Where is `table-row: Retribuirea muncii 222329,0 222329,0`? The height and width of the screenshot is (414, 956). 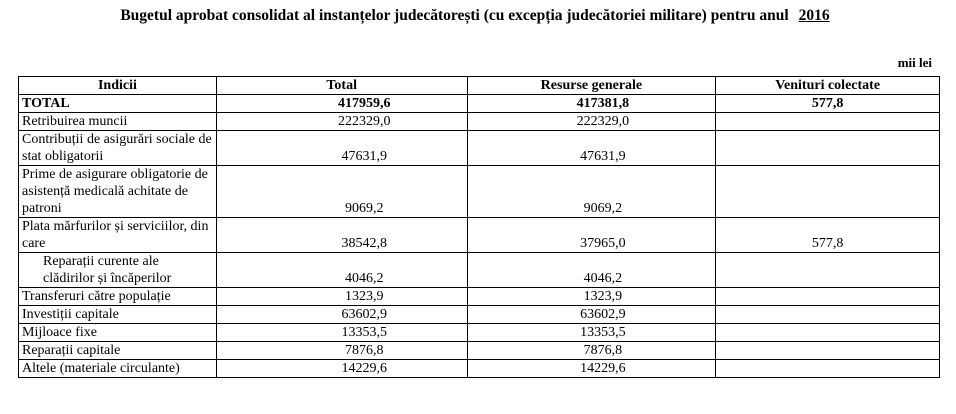
table-row: Retribuirea muncii 222329,0 222329,0 is located at coordinates (479, 121).